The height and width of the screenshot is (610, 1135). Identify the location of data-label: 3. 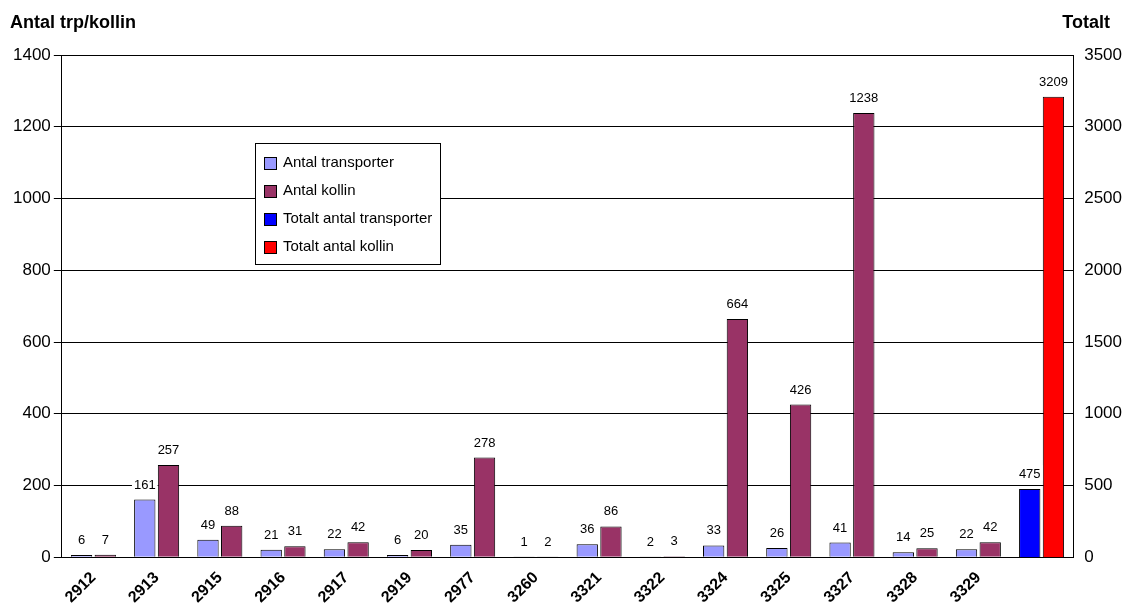
(674, 541).